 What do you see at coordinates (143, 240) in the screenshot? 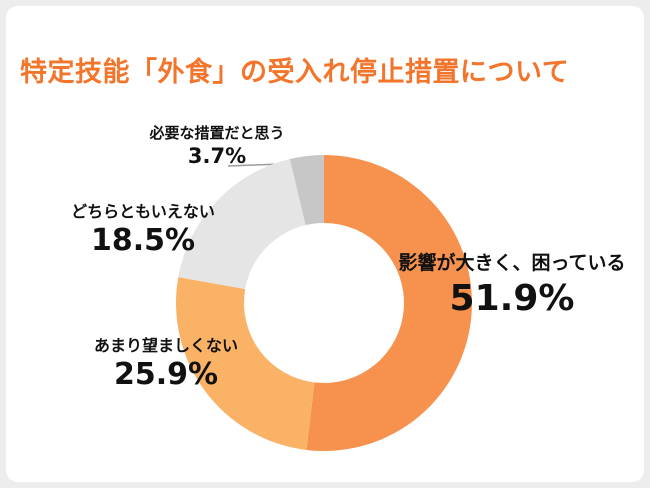
I see `slice-value-label: 18.5%` at bounding box center [143, 240].